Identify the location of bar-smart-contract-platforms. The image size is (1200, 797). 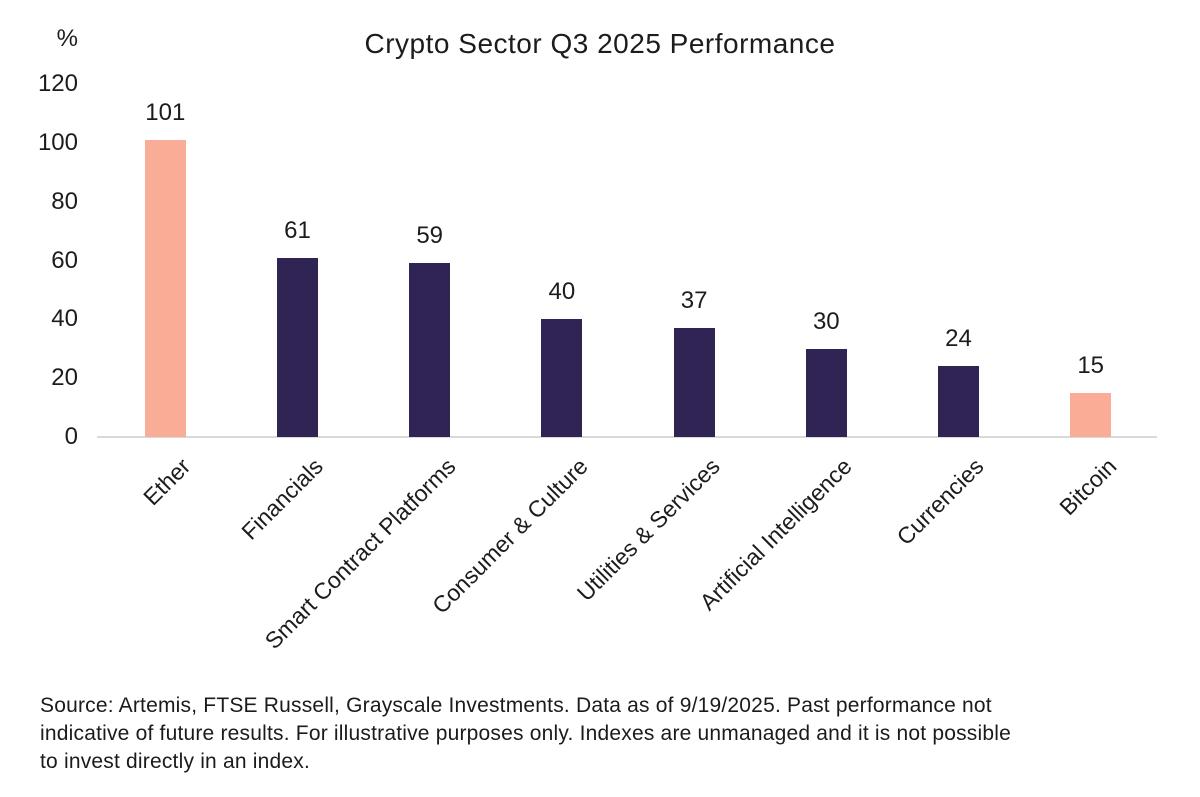
(430, 350).